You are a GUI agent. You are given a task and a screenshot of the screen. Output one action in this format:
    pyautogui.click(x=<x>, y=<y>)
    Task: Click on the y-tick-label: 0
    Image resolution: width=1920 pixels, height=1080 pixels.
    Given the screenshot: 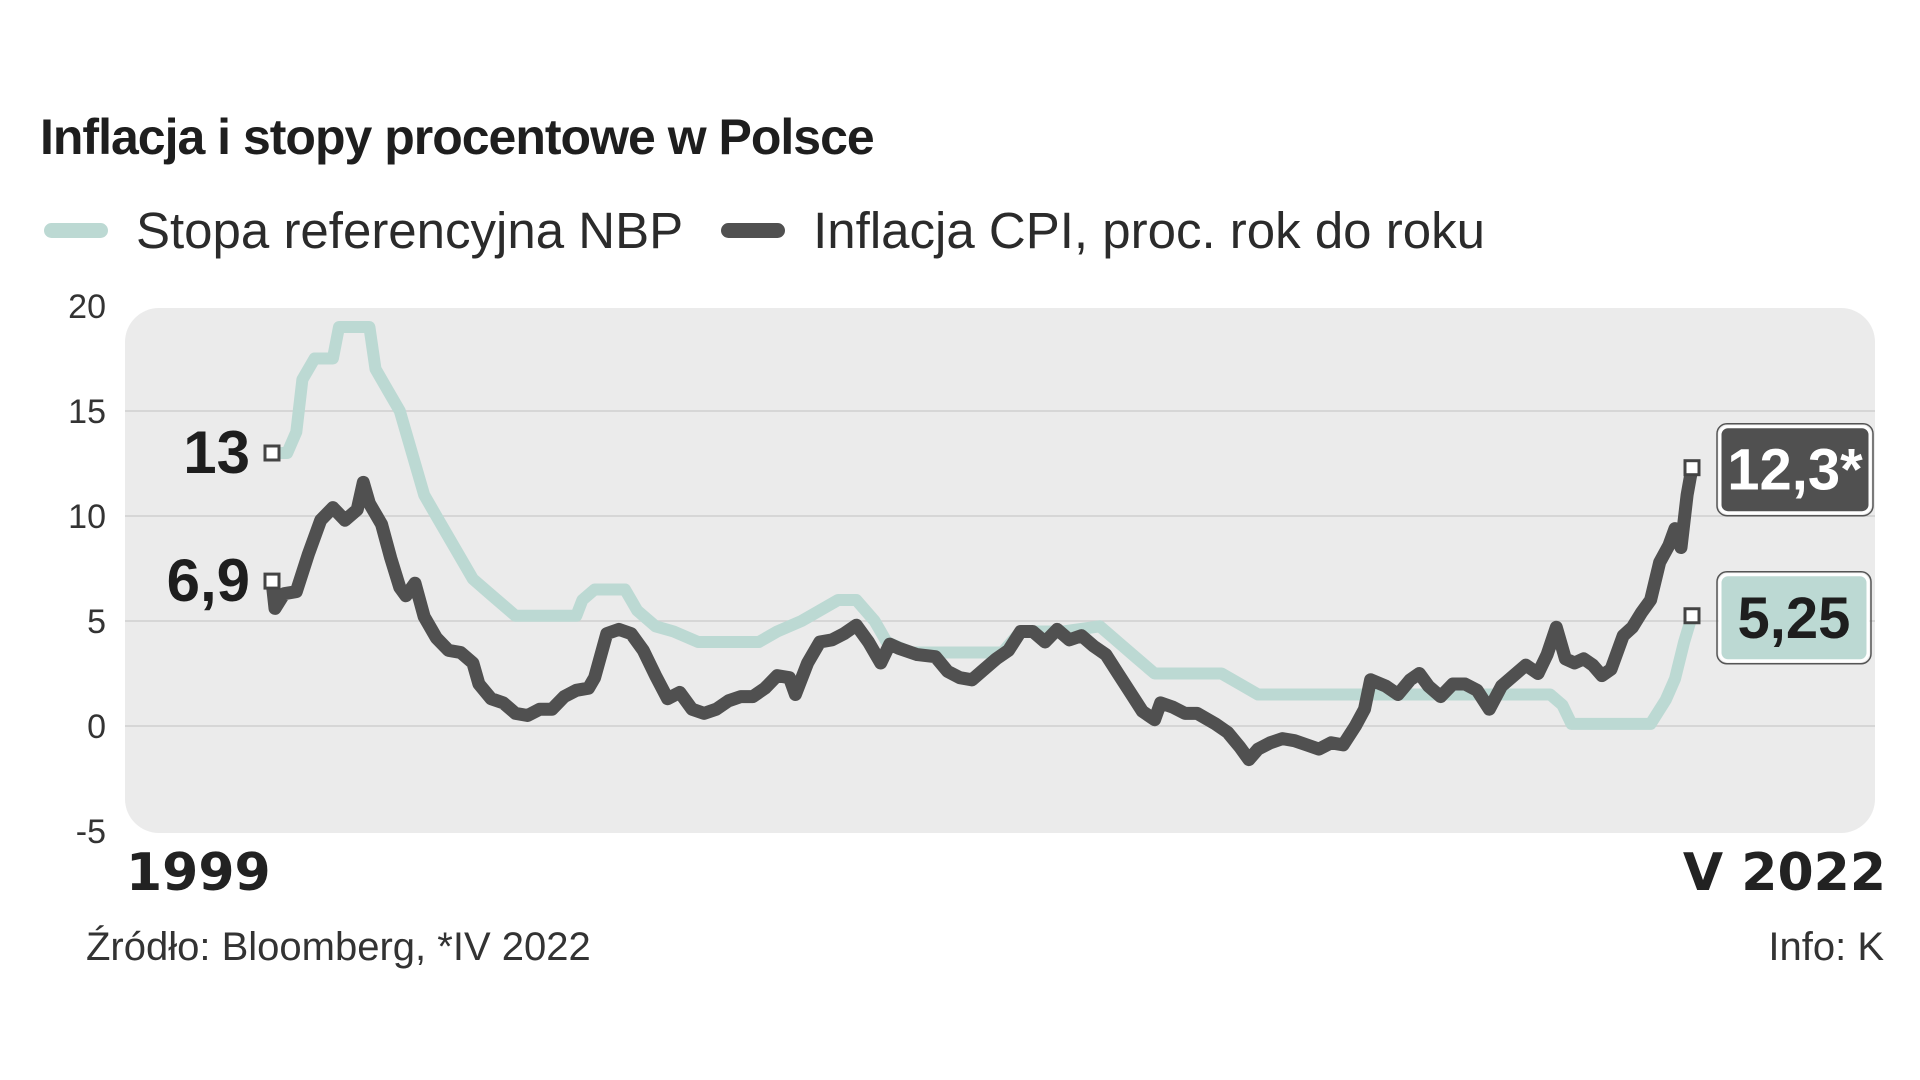 What is the action you would take?
    pyautogui.click(x=96, y=727)
    